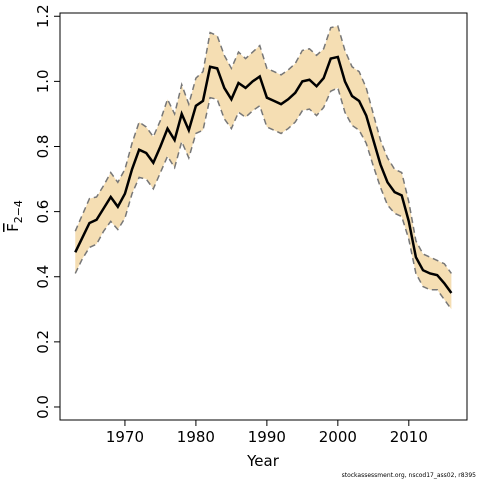 This screenshot has width=480, height=484. I want to click on y-tick-label-group: 0.4, so click(43, 277).